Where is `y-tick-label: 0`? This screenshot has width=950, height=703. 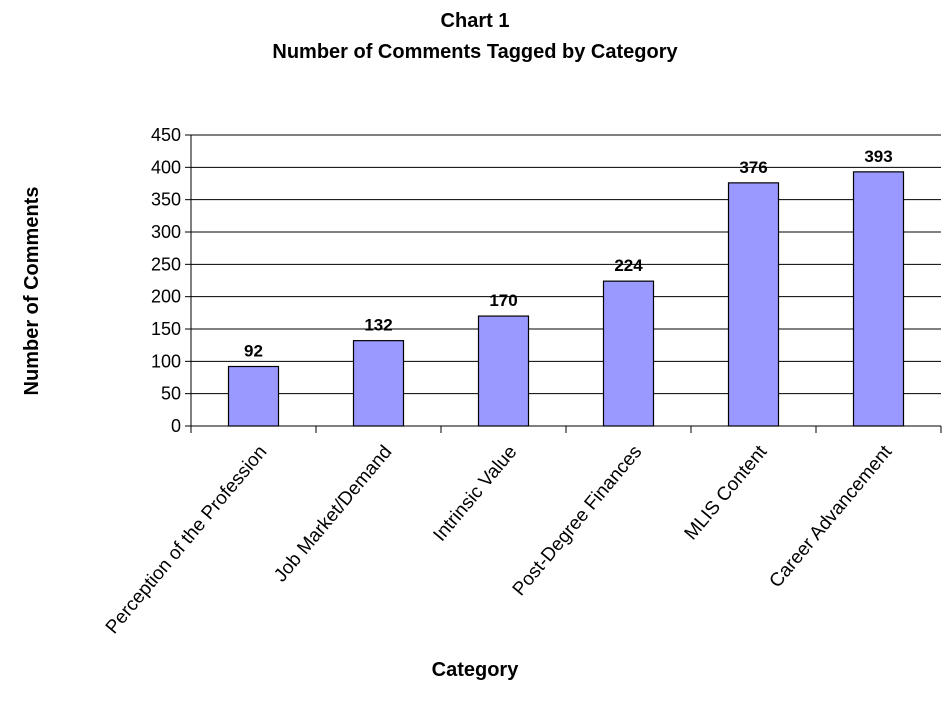
y-tick-label: 0 is located at coordinates (176, 426).